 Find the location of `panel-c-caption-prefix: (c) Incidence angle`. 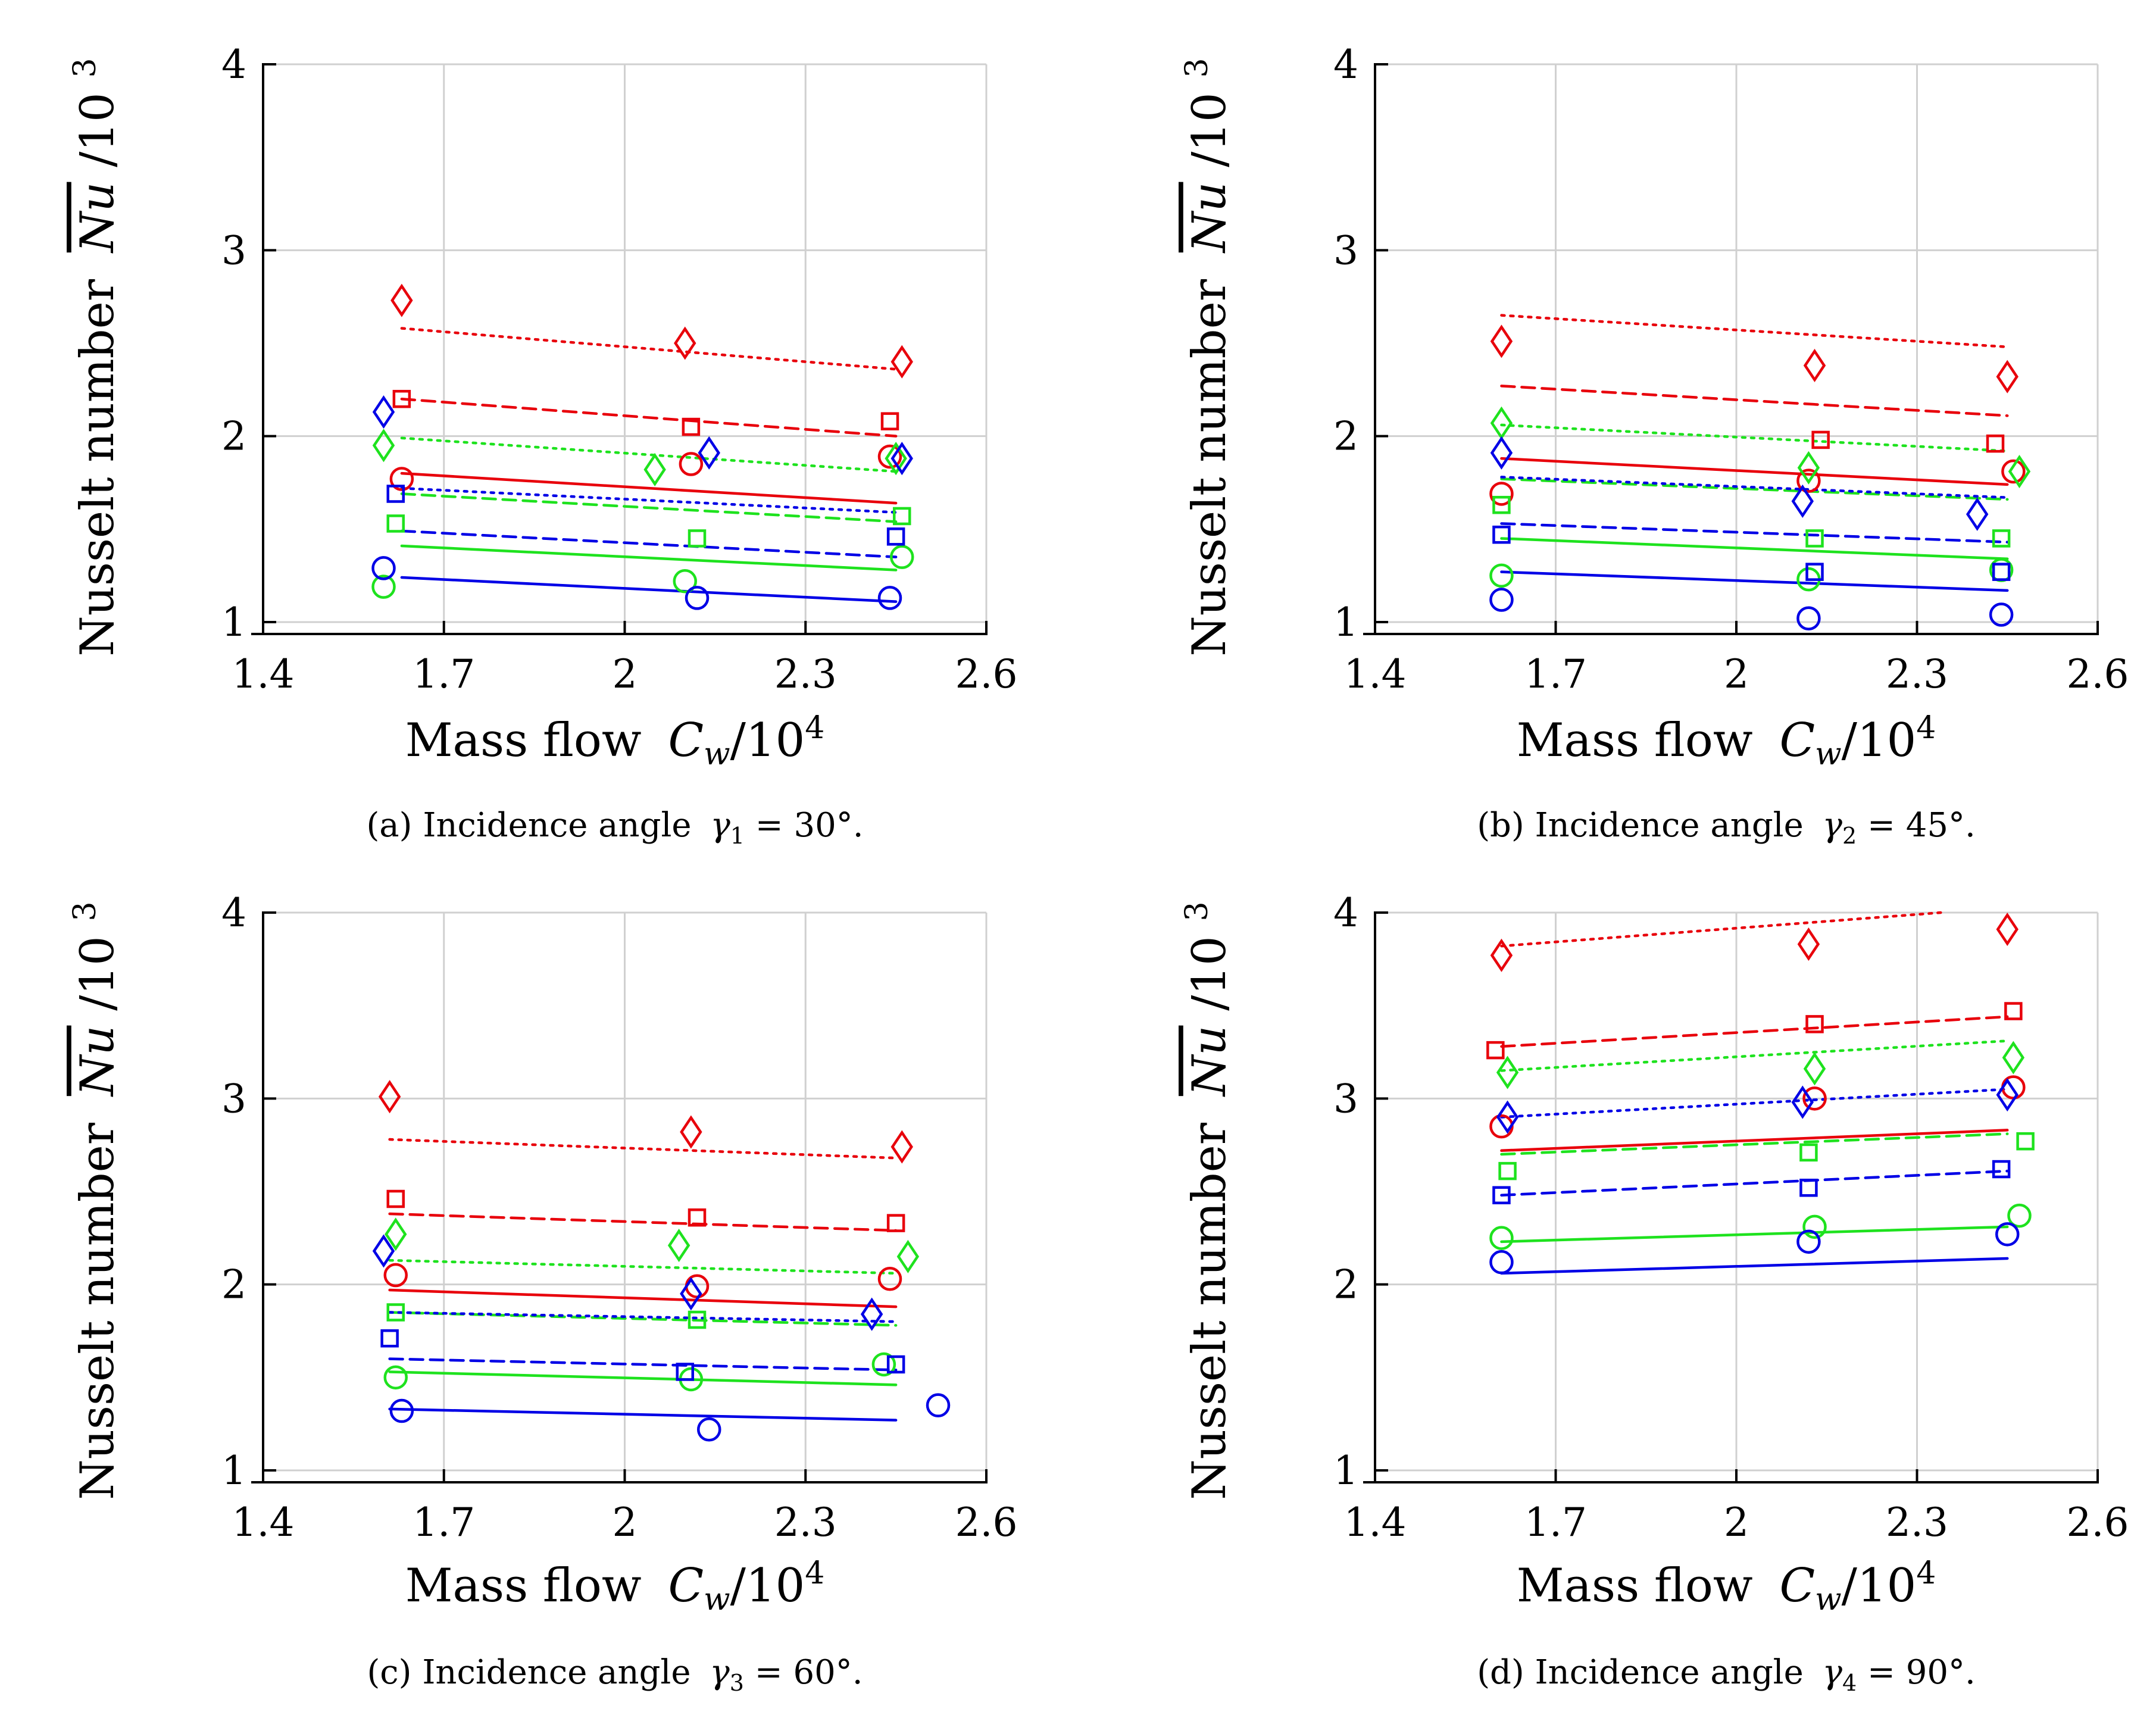

panel-c-caption-prefix: (c) Incidence angle is located at coordinates (528, 1672).